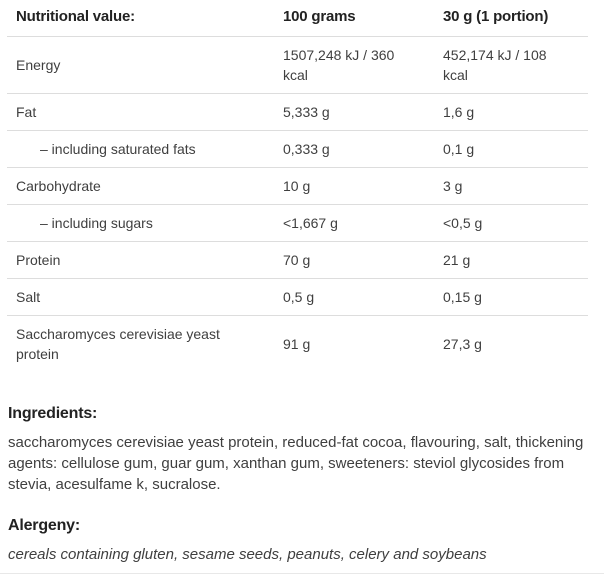  I want to click on header-100-grams: 100 grams, so click(363, 18).